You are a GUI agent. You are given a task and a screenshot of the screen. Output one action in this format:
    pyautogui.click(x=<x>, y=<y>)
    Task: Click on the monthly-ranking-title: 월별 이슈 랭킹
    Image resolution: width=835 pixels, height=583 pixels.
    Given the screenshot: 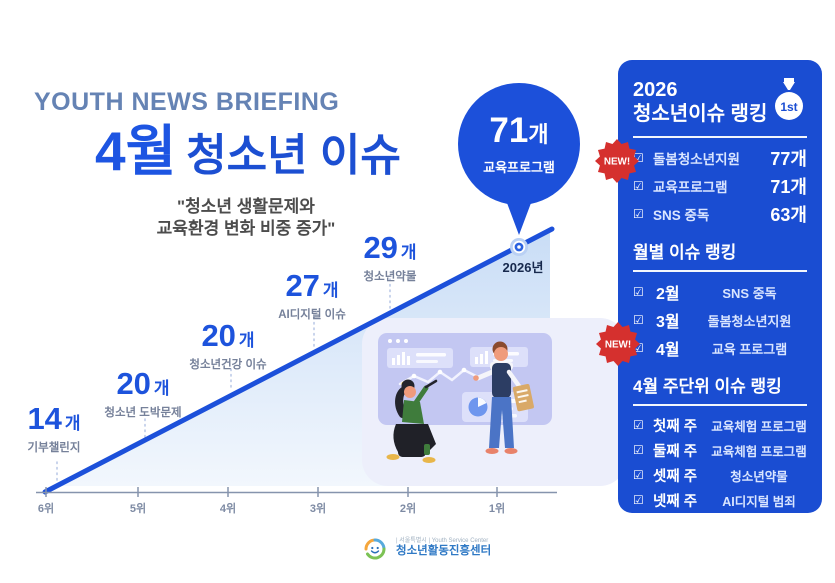 What is the action you would take?
    pyautogui.click(x=685, y=252)
    